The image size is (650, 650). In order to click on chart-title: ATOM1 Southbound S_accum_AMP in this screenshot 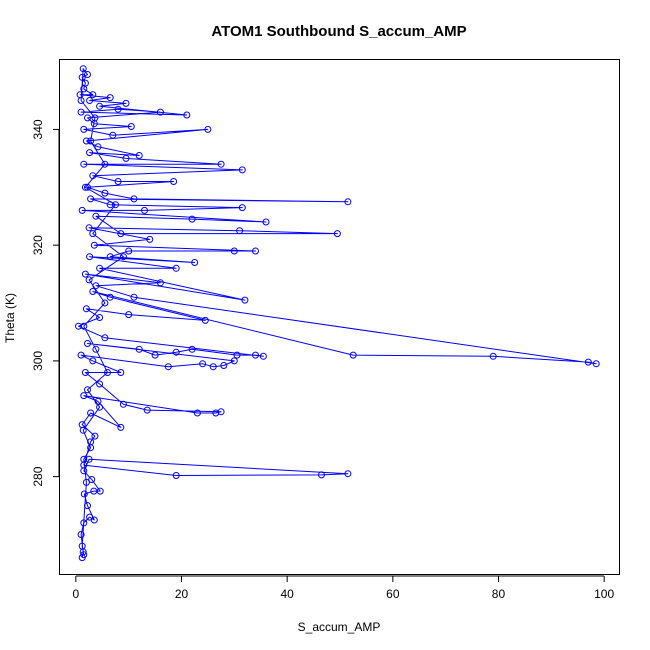, I will do `click(338, 31)`.